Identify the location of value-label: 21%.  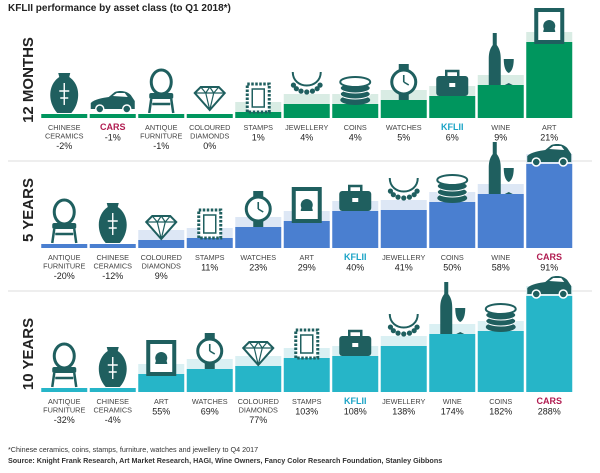
(549, 138).